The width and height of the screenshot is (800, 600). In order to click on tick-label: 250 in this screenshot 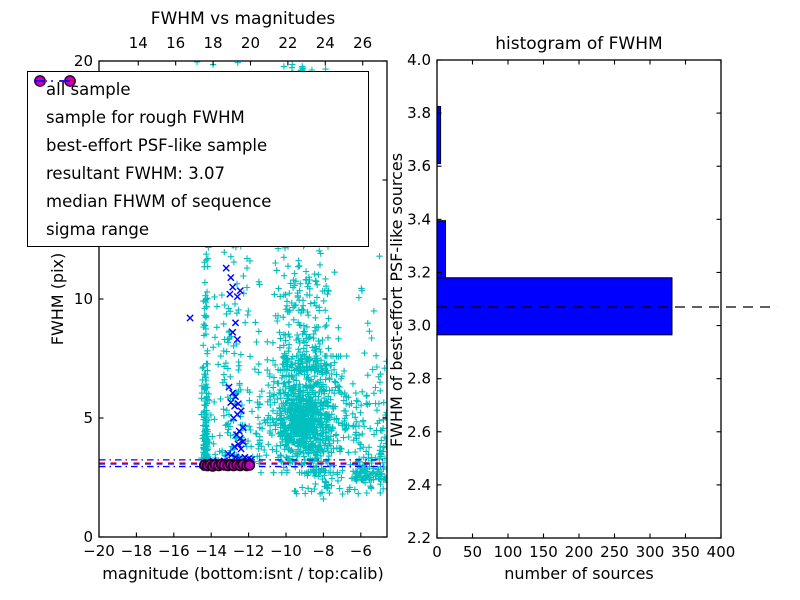, I will do `click(614, 552)`.